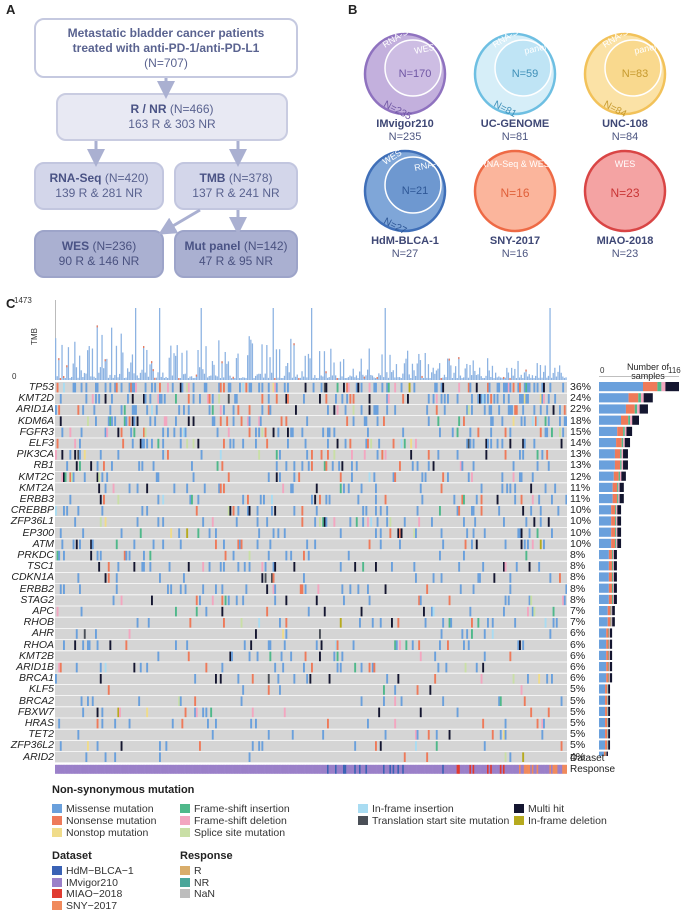 The image size is (685, 912). Describe the element at coordinates (235, 809) in the screenshot. I see `legend-mutation-item: Frame-shift insertion` at that location.